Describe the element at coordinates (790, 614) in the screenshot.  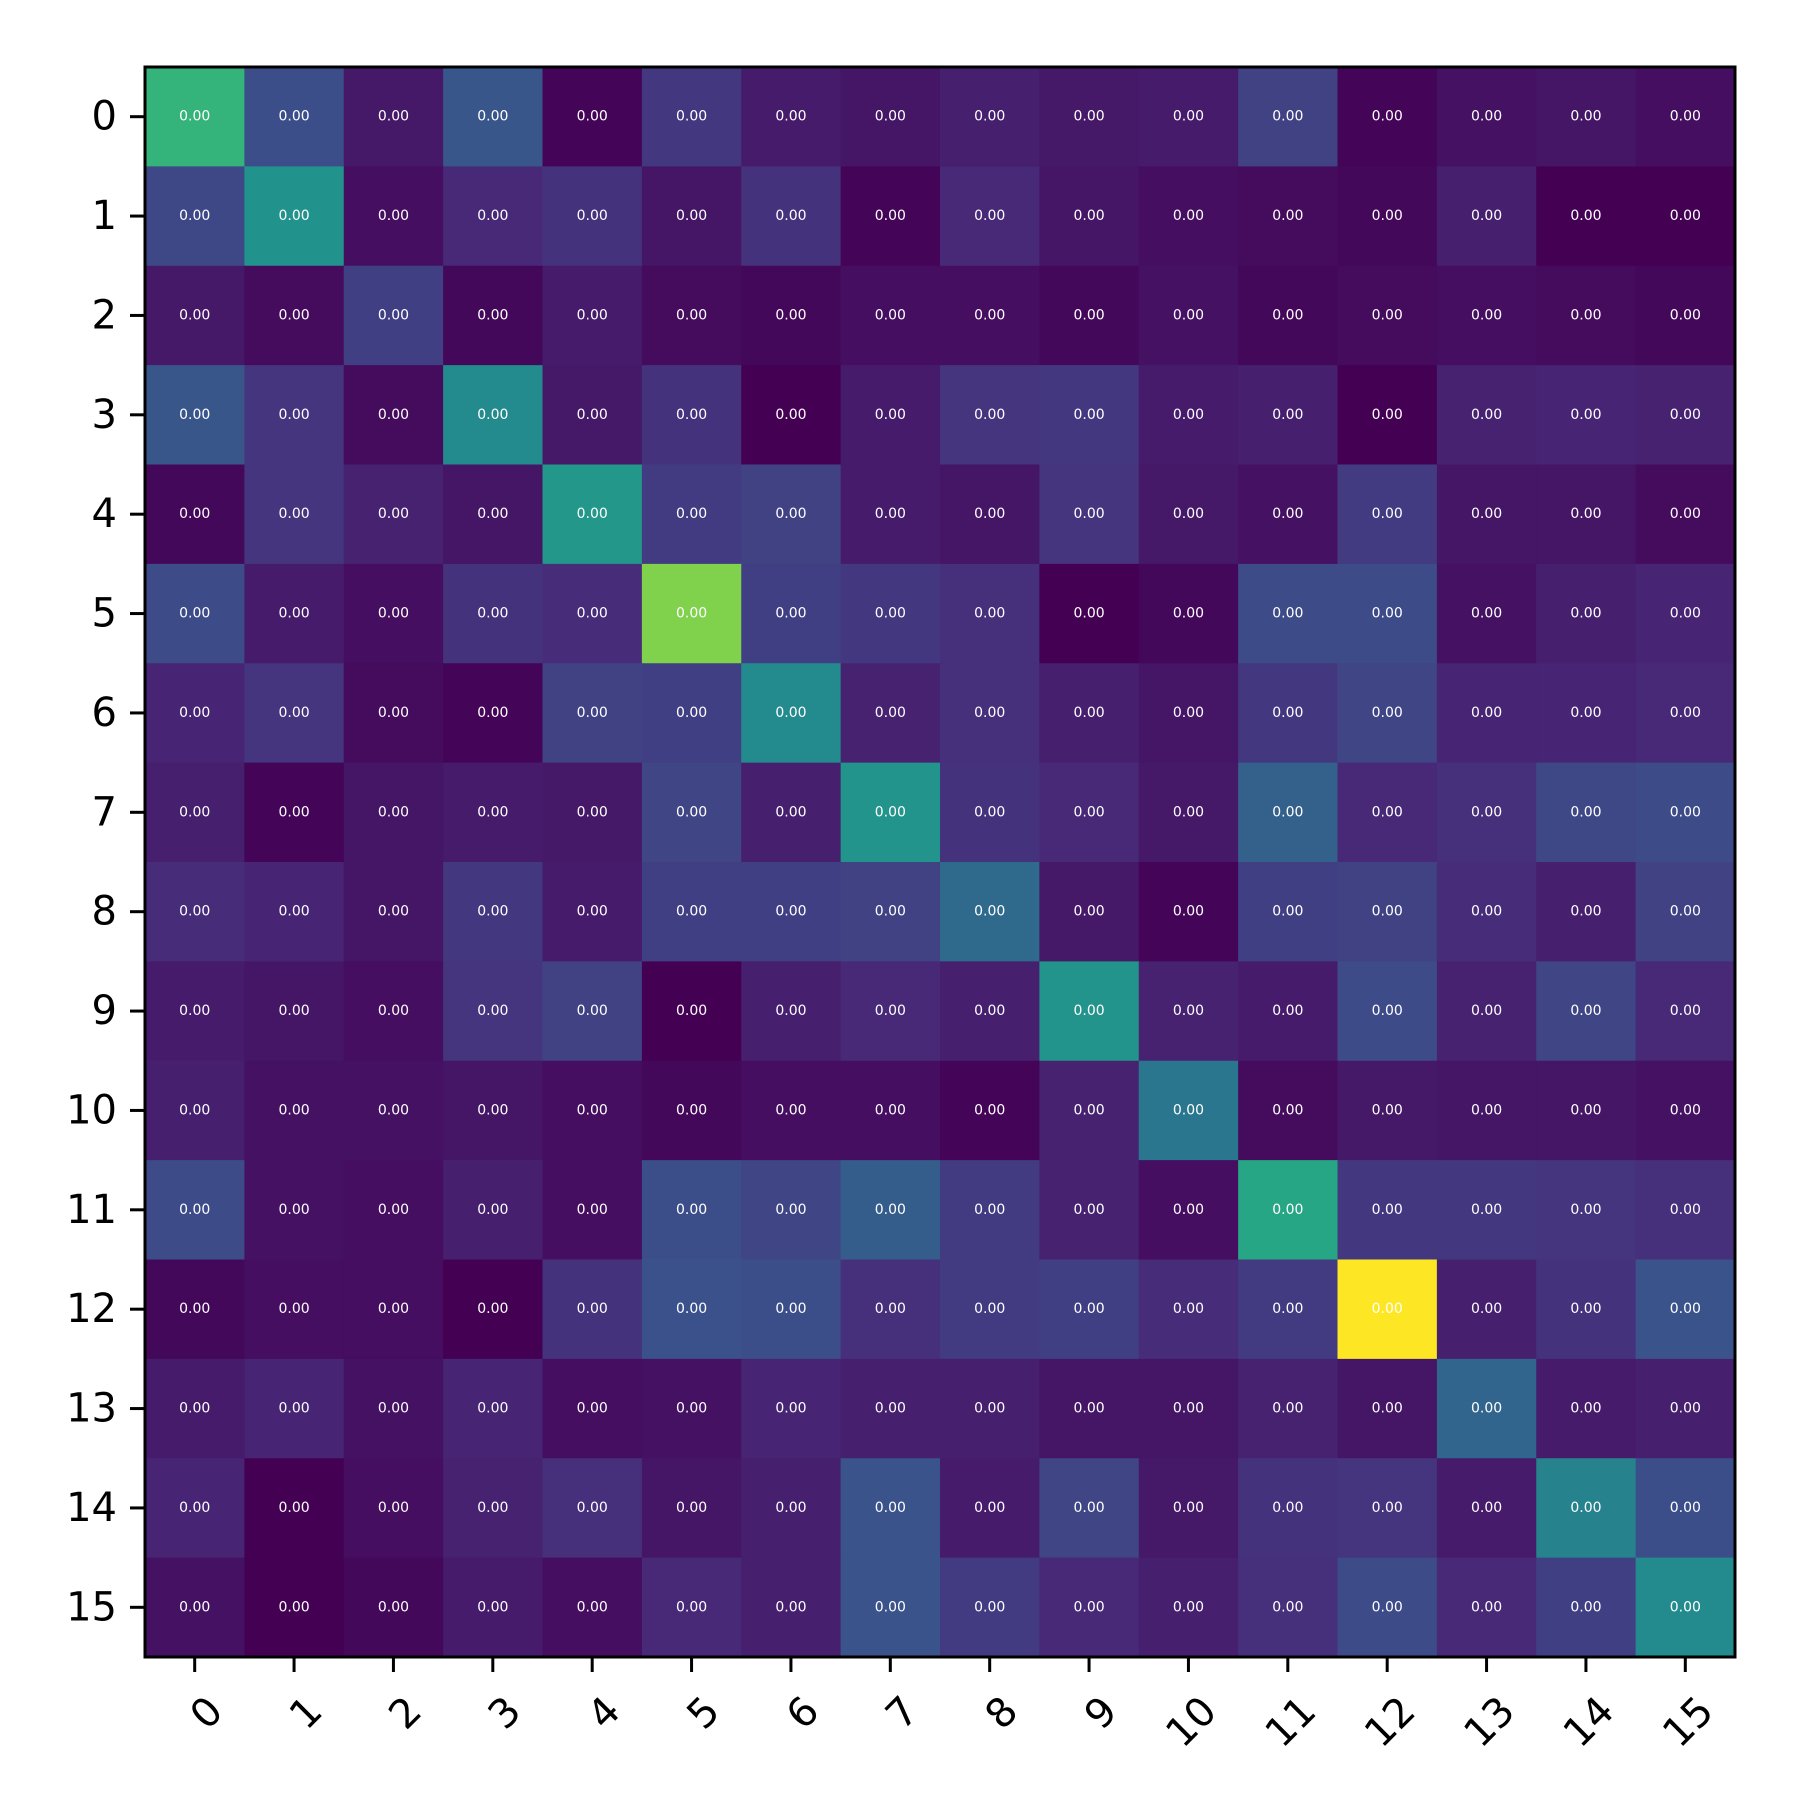
I see `cell-value-label-5-6: 0.00` at that location.